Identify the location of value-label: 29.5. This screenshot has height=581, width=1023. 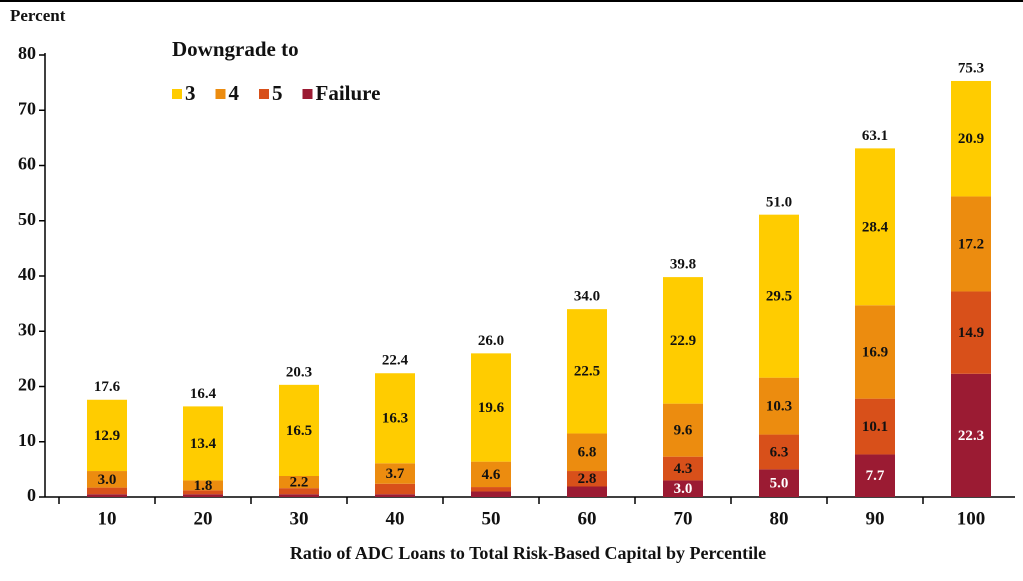
(779, 297).